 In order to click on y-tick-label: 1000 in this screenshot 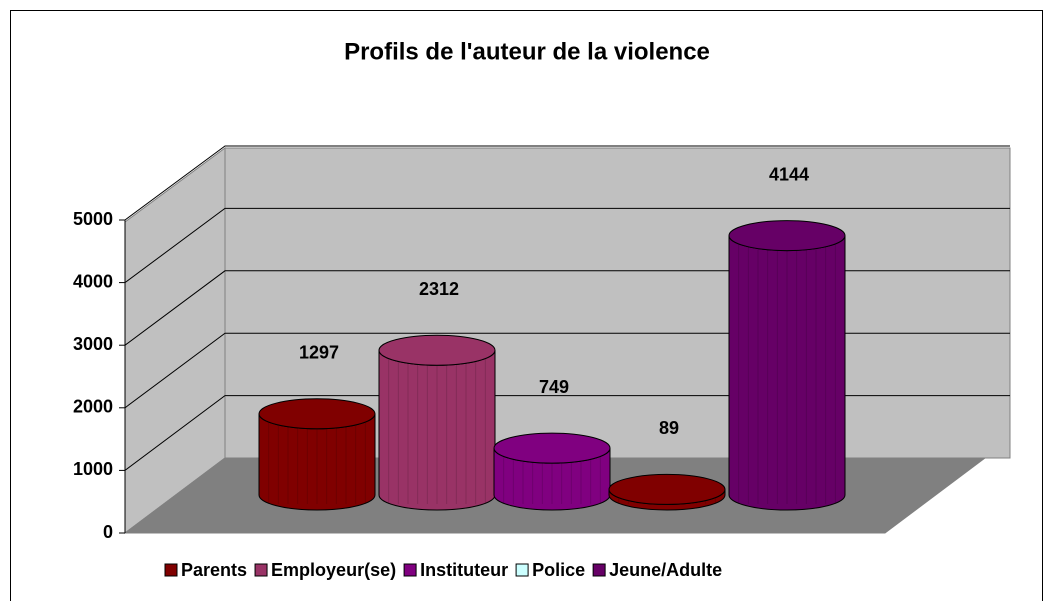, I will do `click(93, 469)`.